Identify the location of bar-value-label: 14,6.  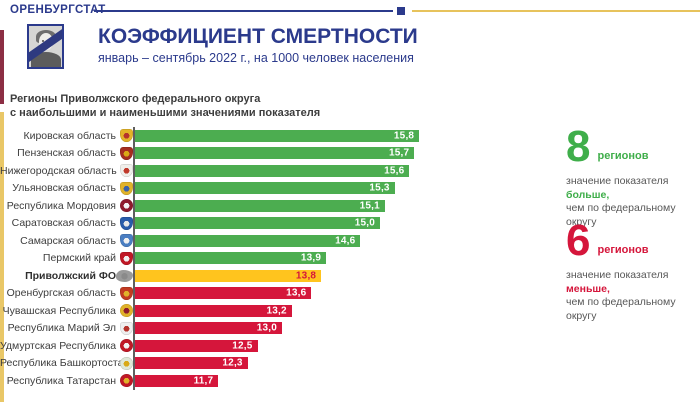
(345, 241).